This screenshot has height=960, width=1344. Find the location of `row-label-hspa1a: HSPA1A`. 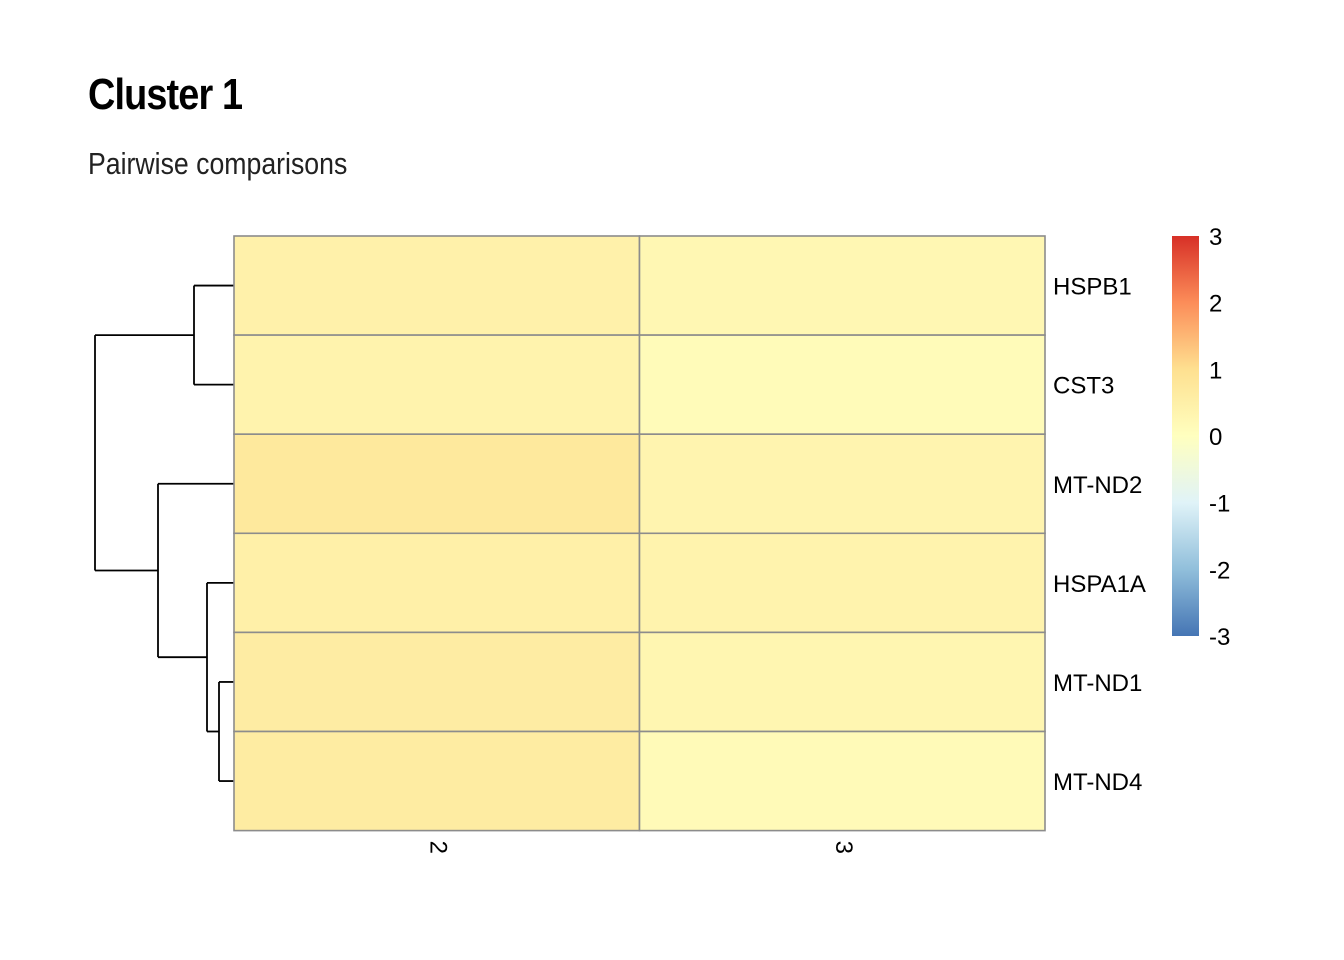

row-label-hspa1a: HSPA1A is located at coordinates (1099, 584).